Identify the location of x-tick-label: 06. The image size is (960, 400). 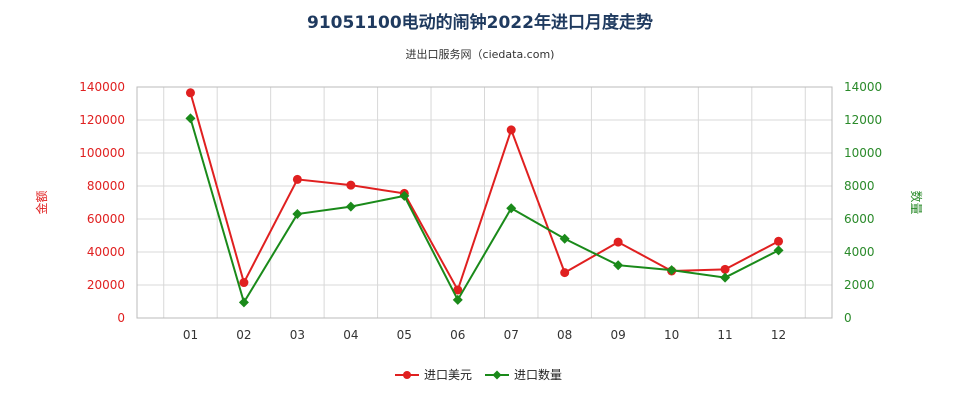
(457, 335).